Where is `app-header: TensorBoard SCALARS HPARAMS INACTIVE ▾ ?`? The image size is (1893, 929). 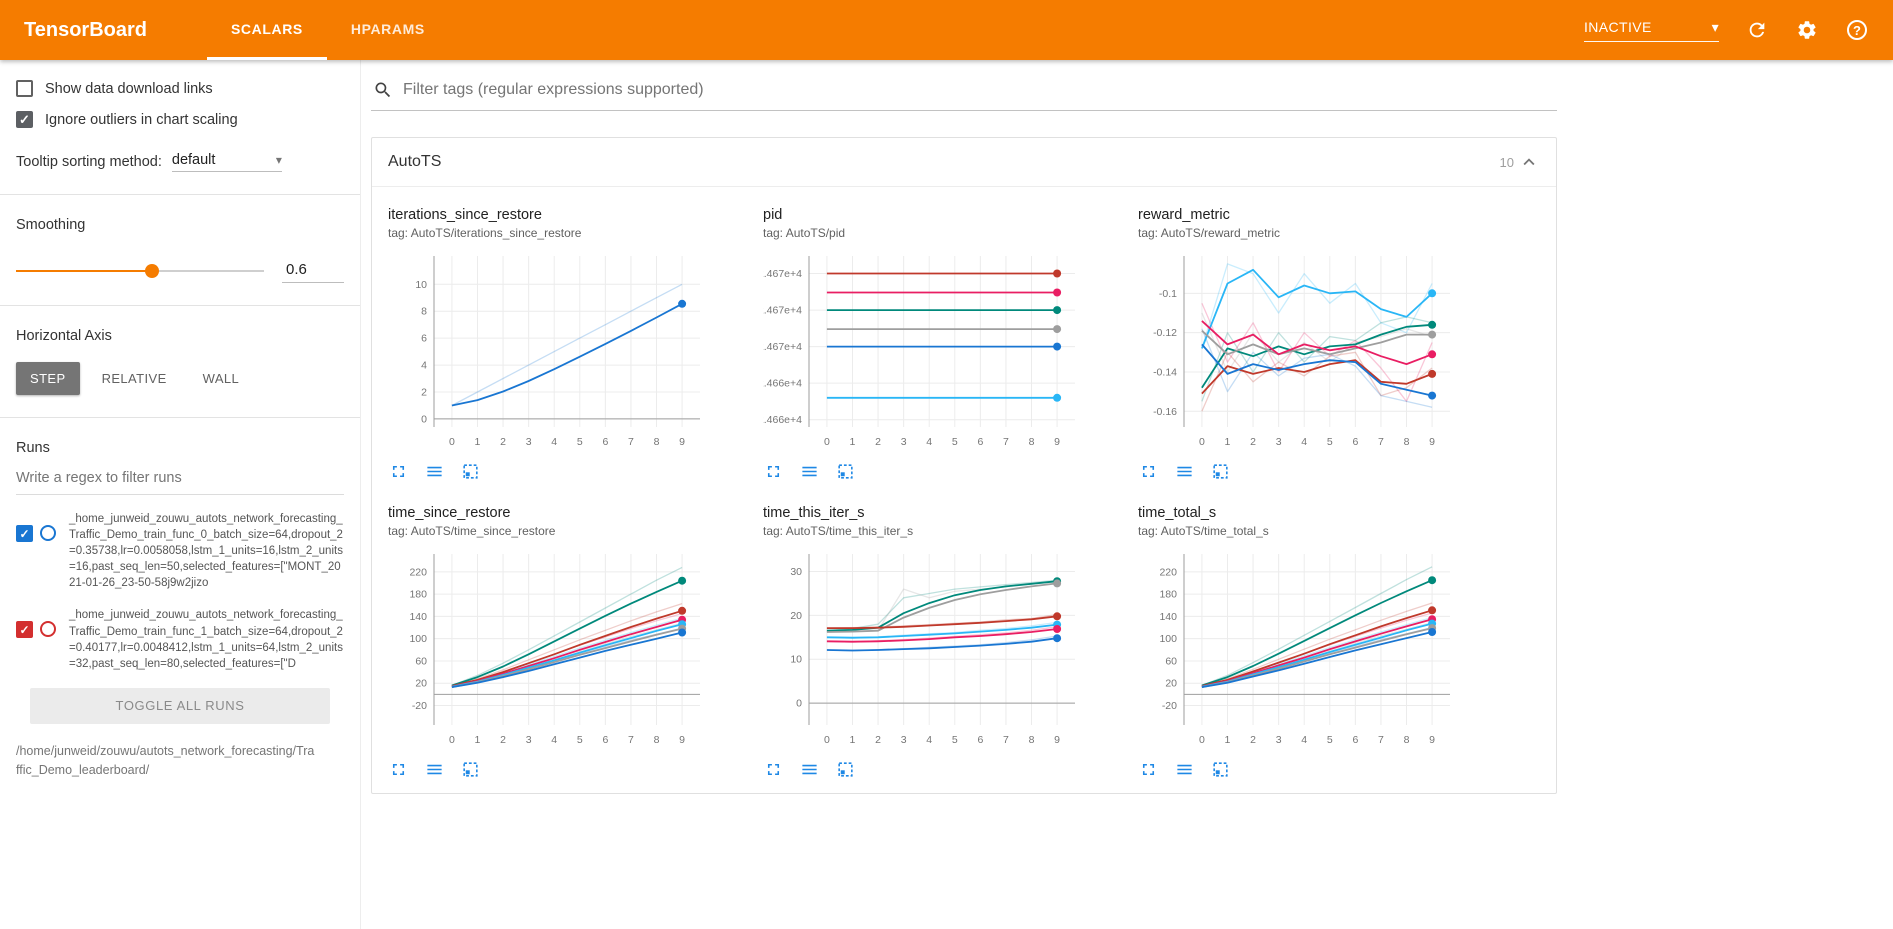
app-header: TensorBoard SCALARS HPARAMS INACTIVE ▾ ? is located at coordinates (946, 30).